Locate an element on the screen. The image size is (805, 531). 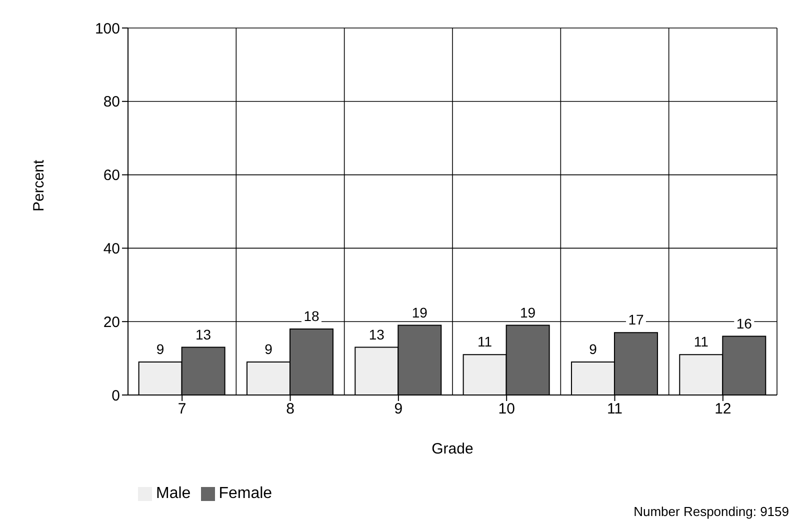
y-tick-label: 80 is located at coordinates (111, 102).